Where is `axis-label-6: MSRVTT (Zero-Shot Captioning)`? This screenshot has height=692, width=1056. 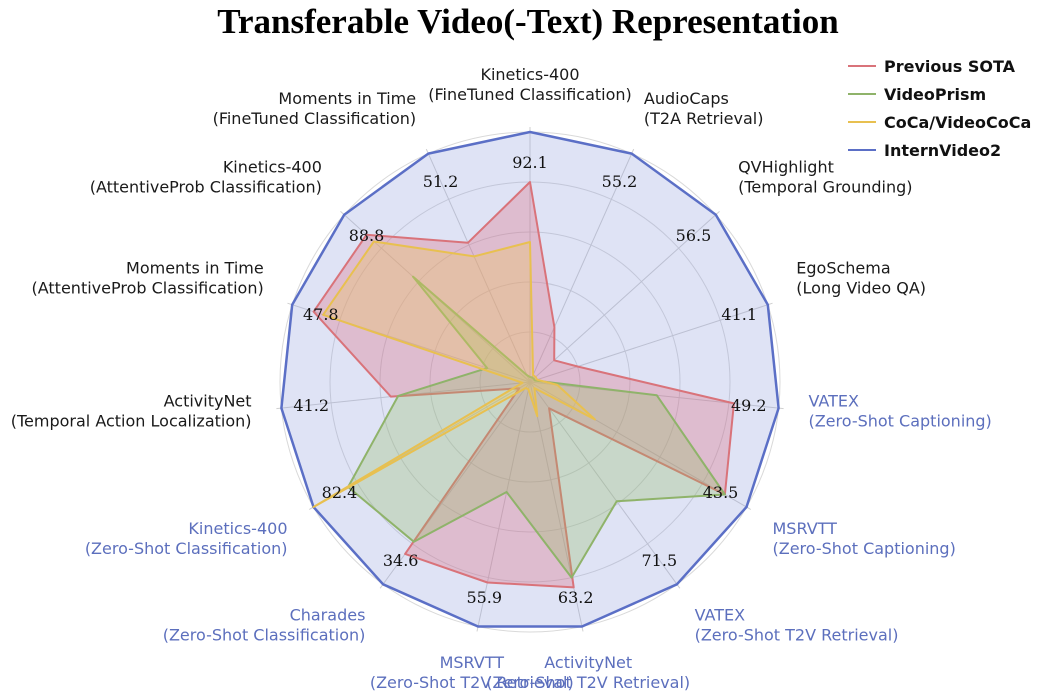 axis-label-6: MSRVTT (Zero-Shot Captioning) is located at coordinates (863, 538).